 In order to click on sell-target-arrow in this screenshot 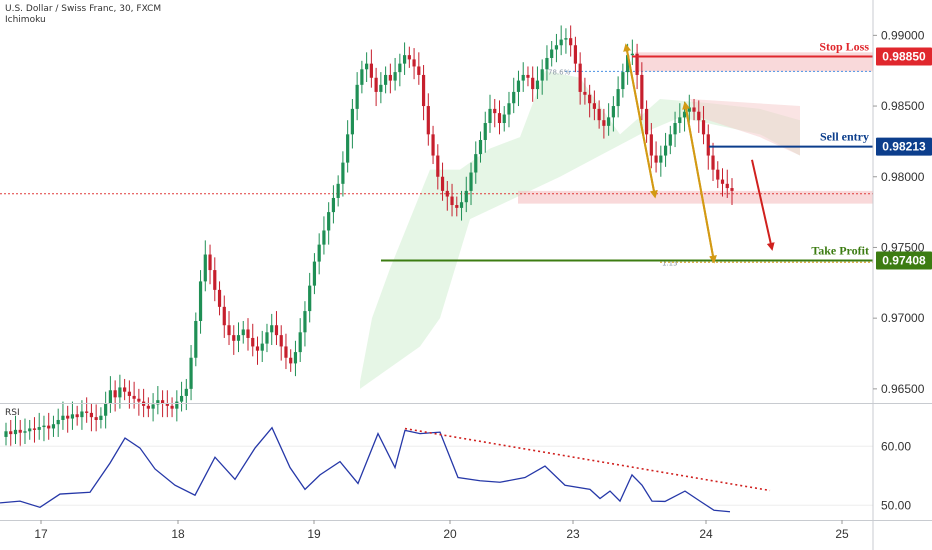, I will do `click(763, 205)`.